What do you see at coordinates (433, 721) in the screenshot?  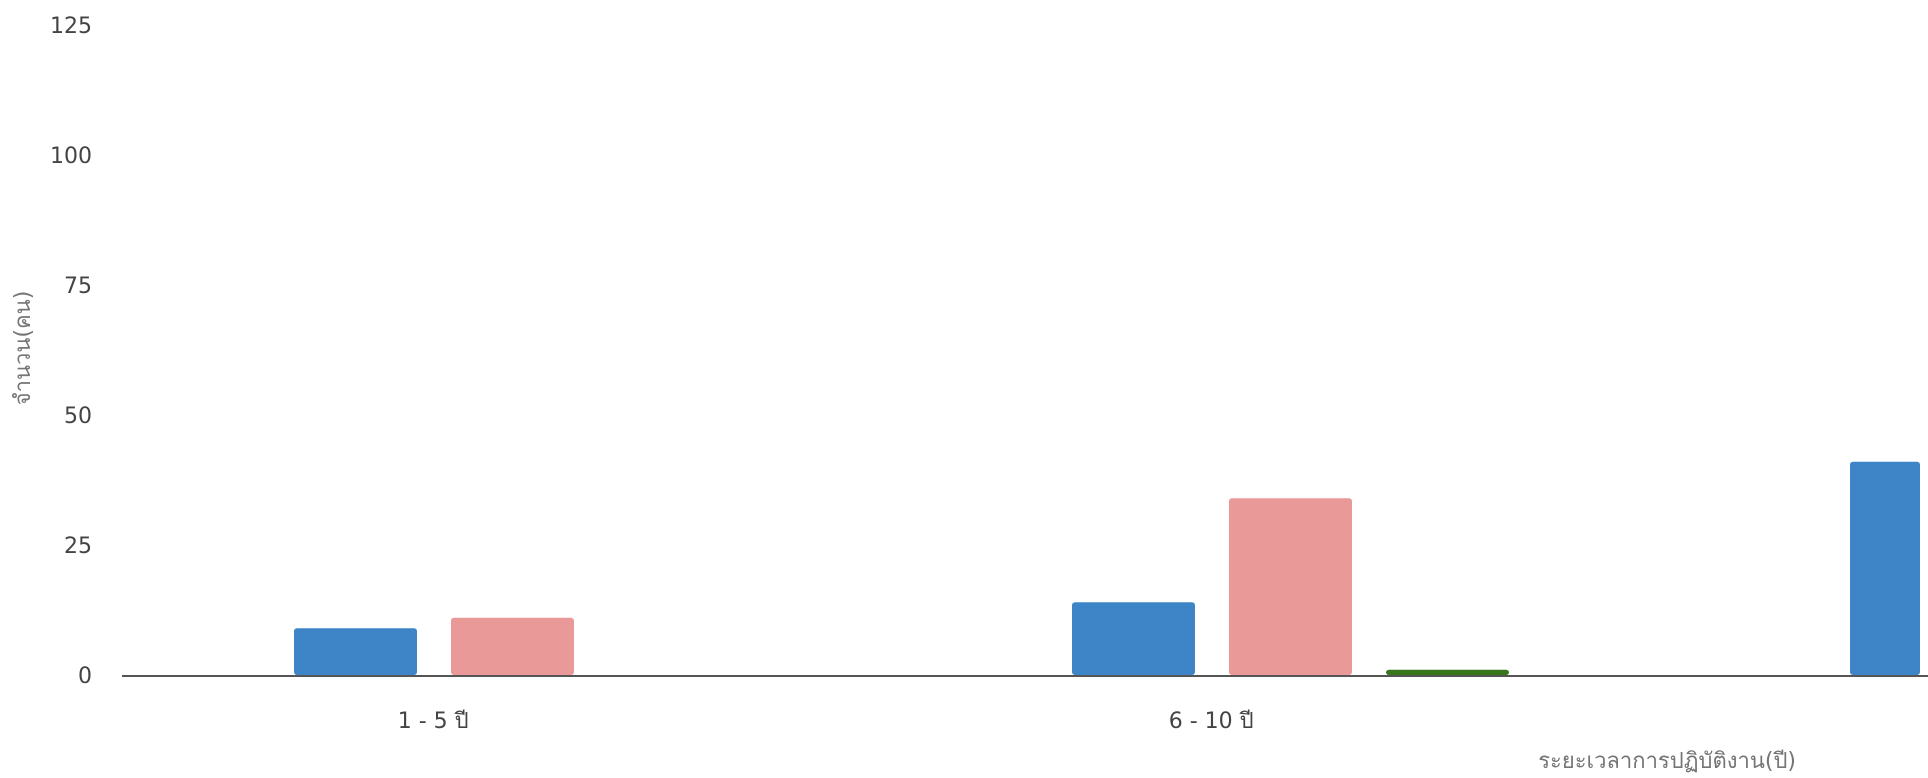 I see `x-tick-label: 1 - 5 ปี` at bounding box center [433, 721].